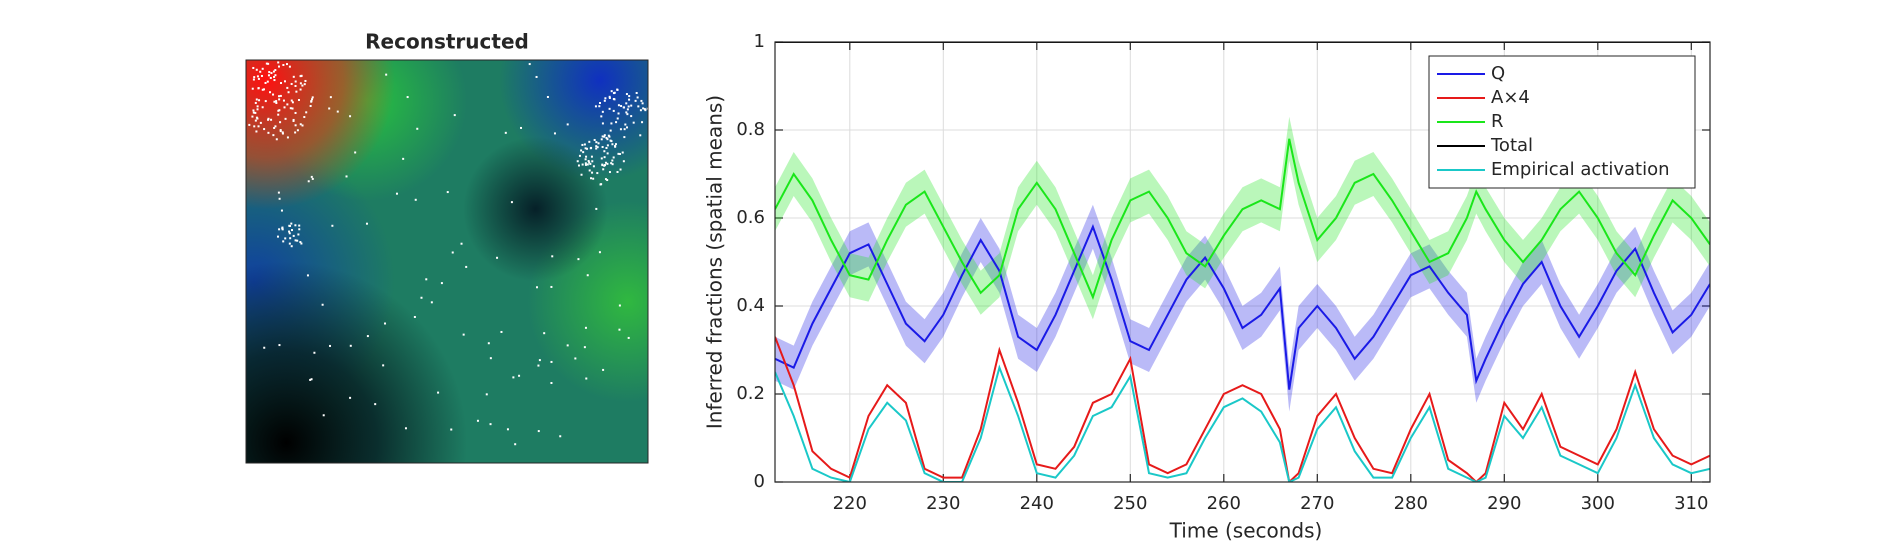 Image resolution: width=1891 pixels, height=544 pixels. I want to click on x-tick-label: 300, so click(1598, 503).